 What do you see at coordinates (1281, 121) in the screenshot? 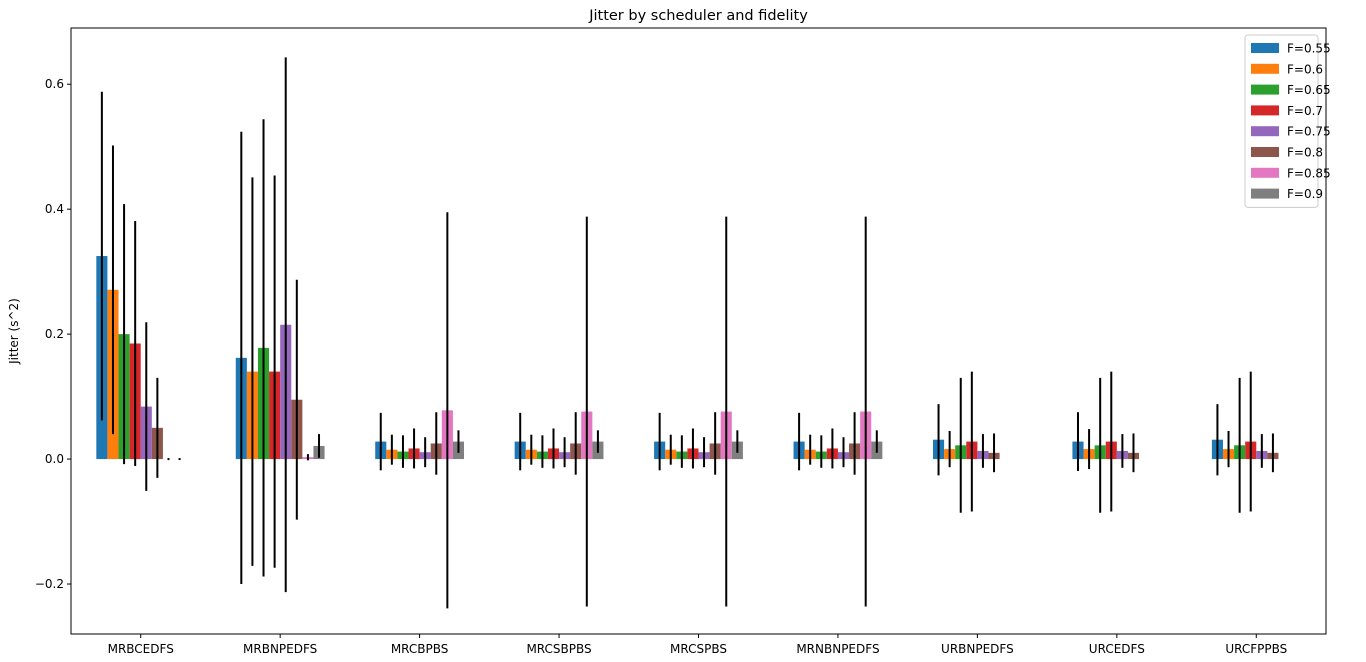
I see `legend-frame` at bounding box center [1281, 121].